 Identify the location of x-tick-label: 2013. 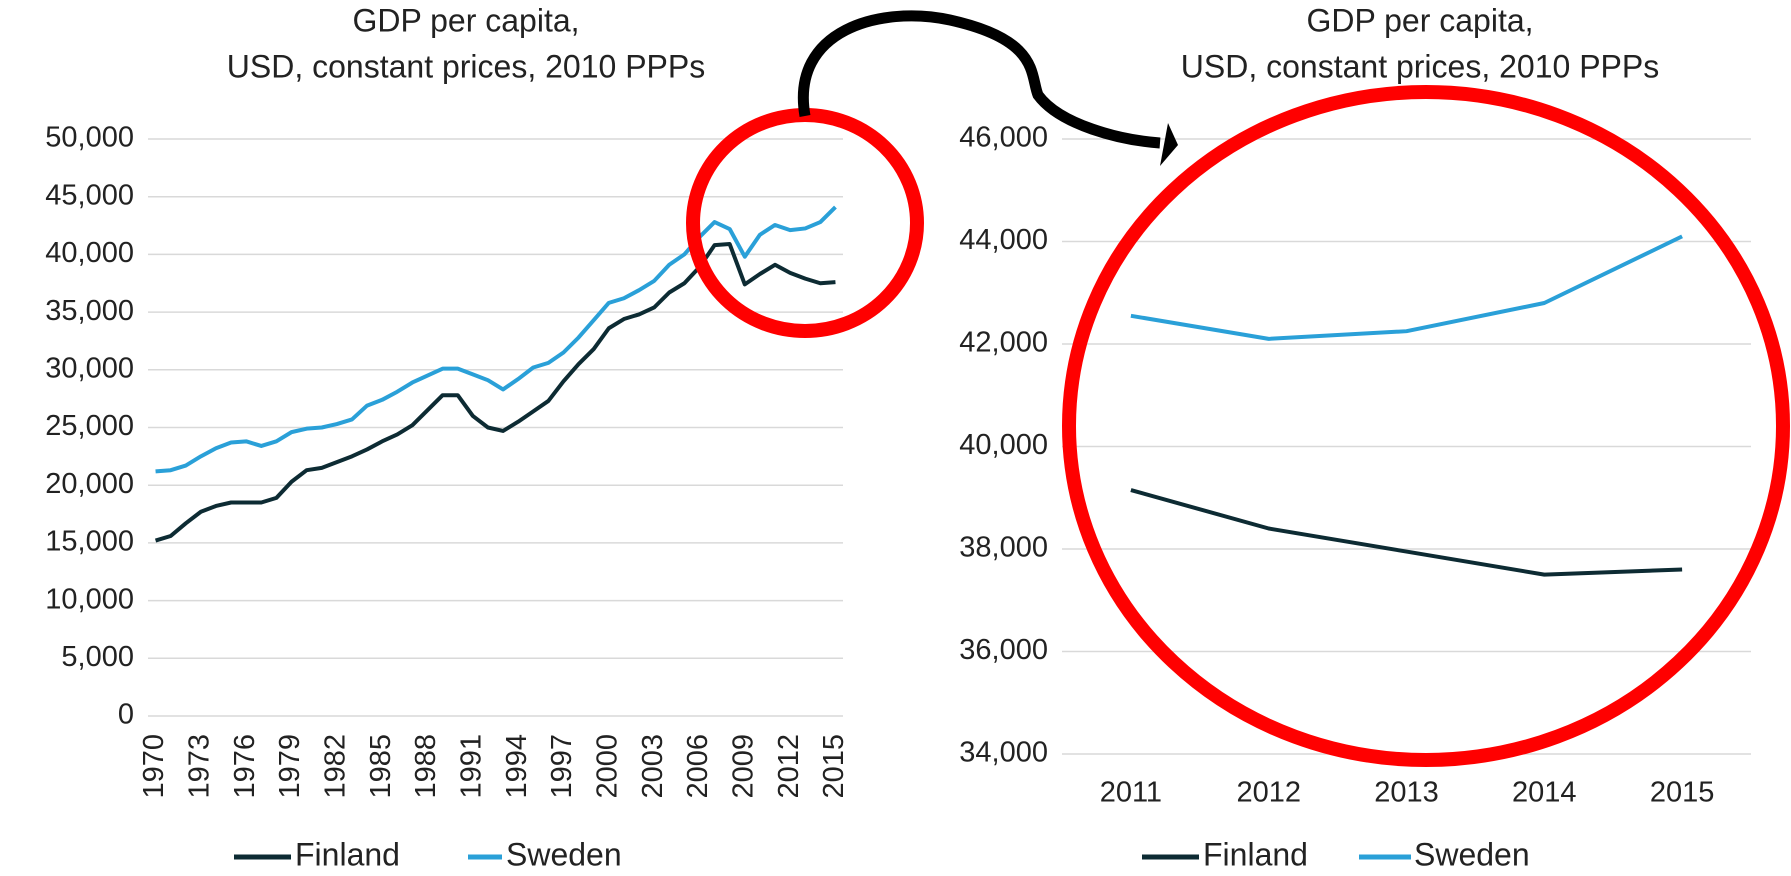
(1406, 793).